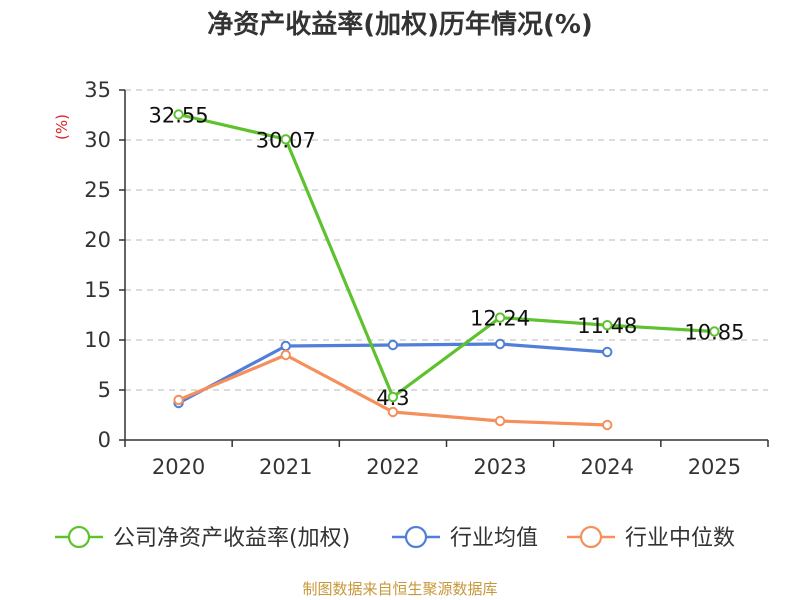 The height and width of the screenshot is (600, 800). What do you see at coordinates (400, 24) in the screenshot?
I see `chart-title: 净资产收益率(加权)历年情况(%)` at bounding box center [400, 24].